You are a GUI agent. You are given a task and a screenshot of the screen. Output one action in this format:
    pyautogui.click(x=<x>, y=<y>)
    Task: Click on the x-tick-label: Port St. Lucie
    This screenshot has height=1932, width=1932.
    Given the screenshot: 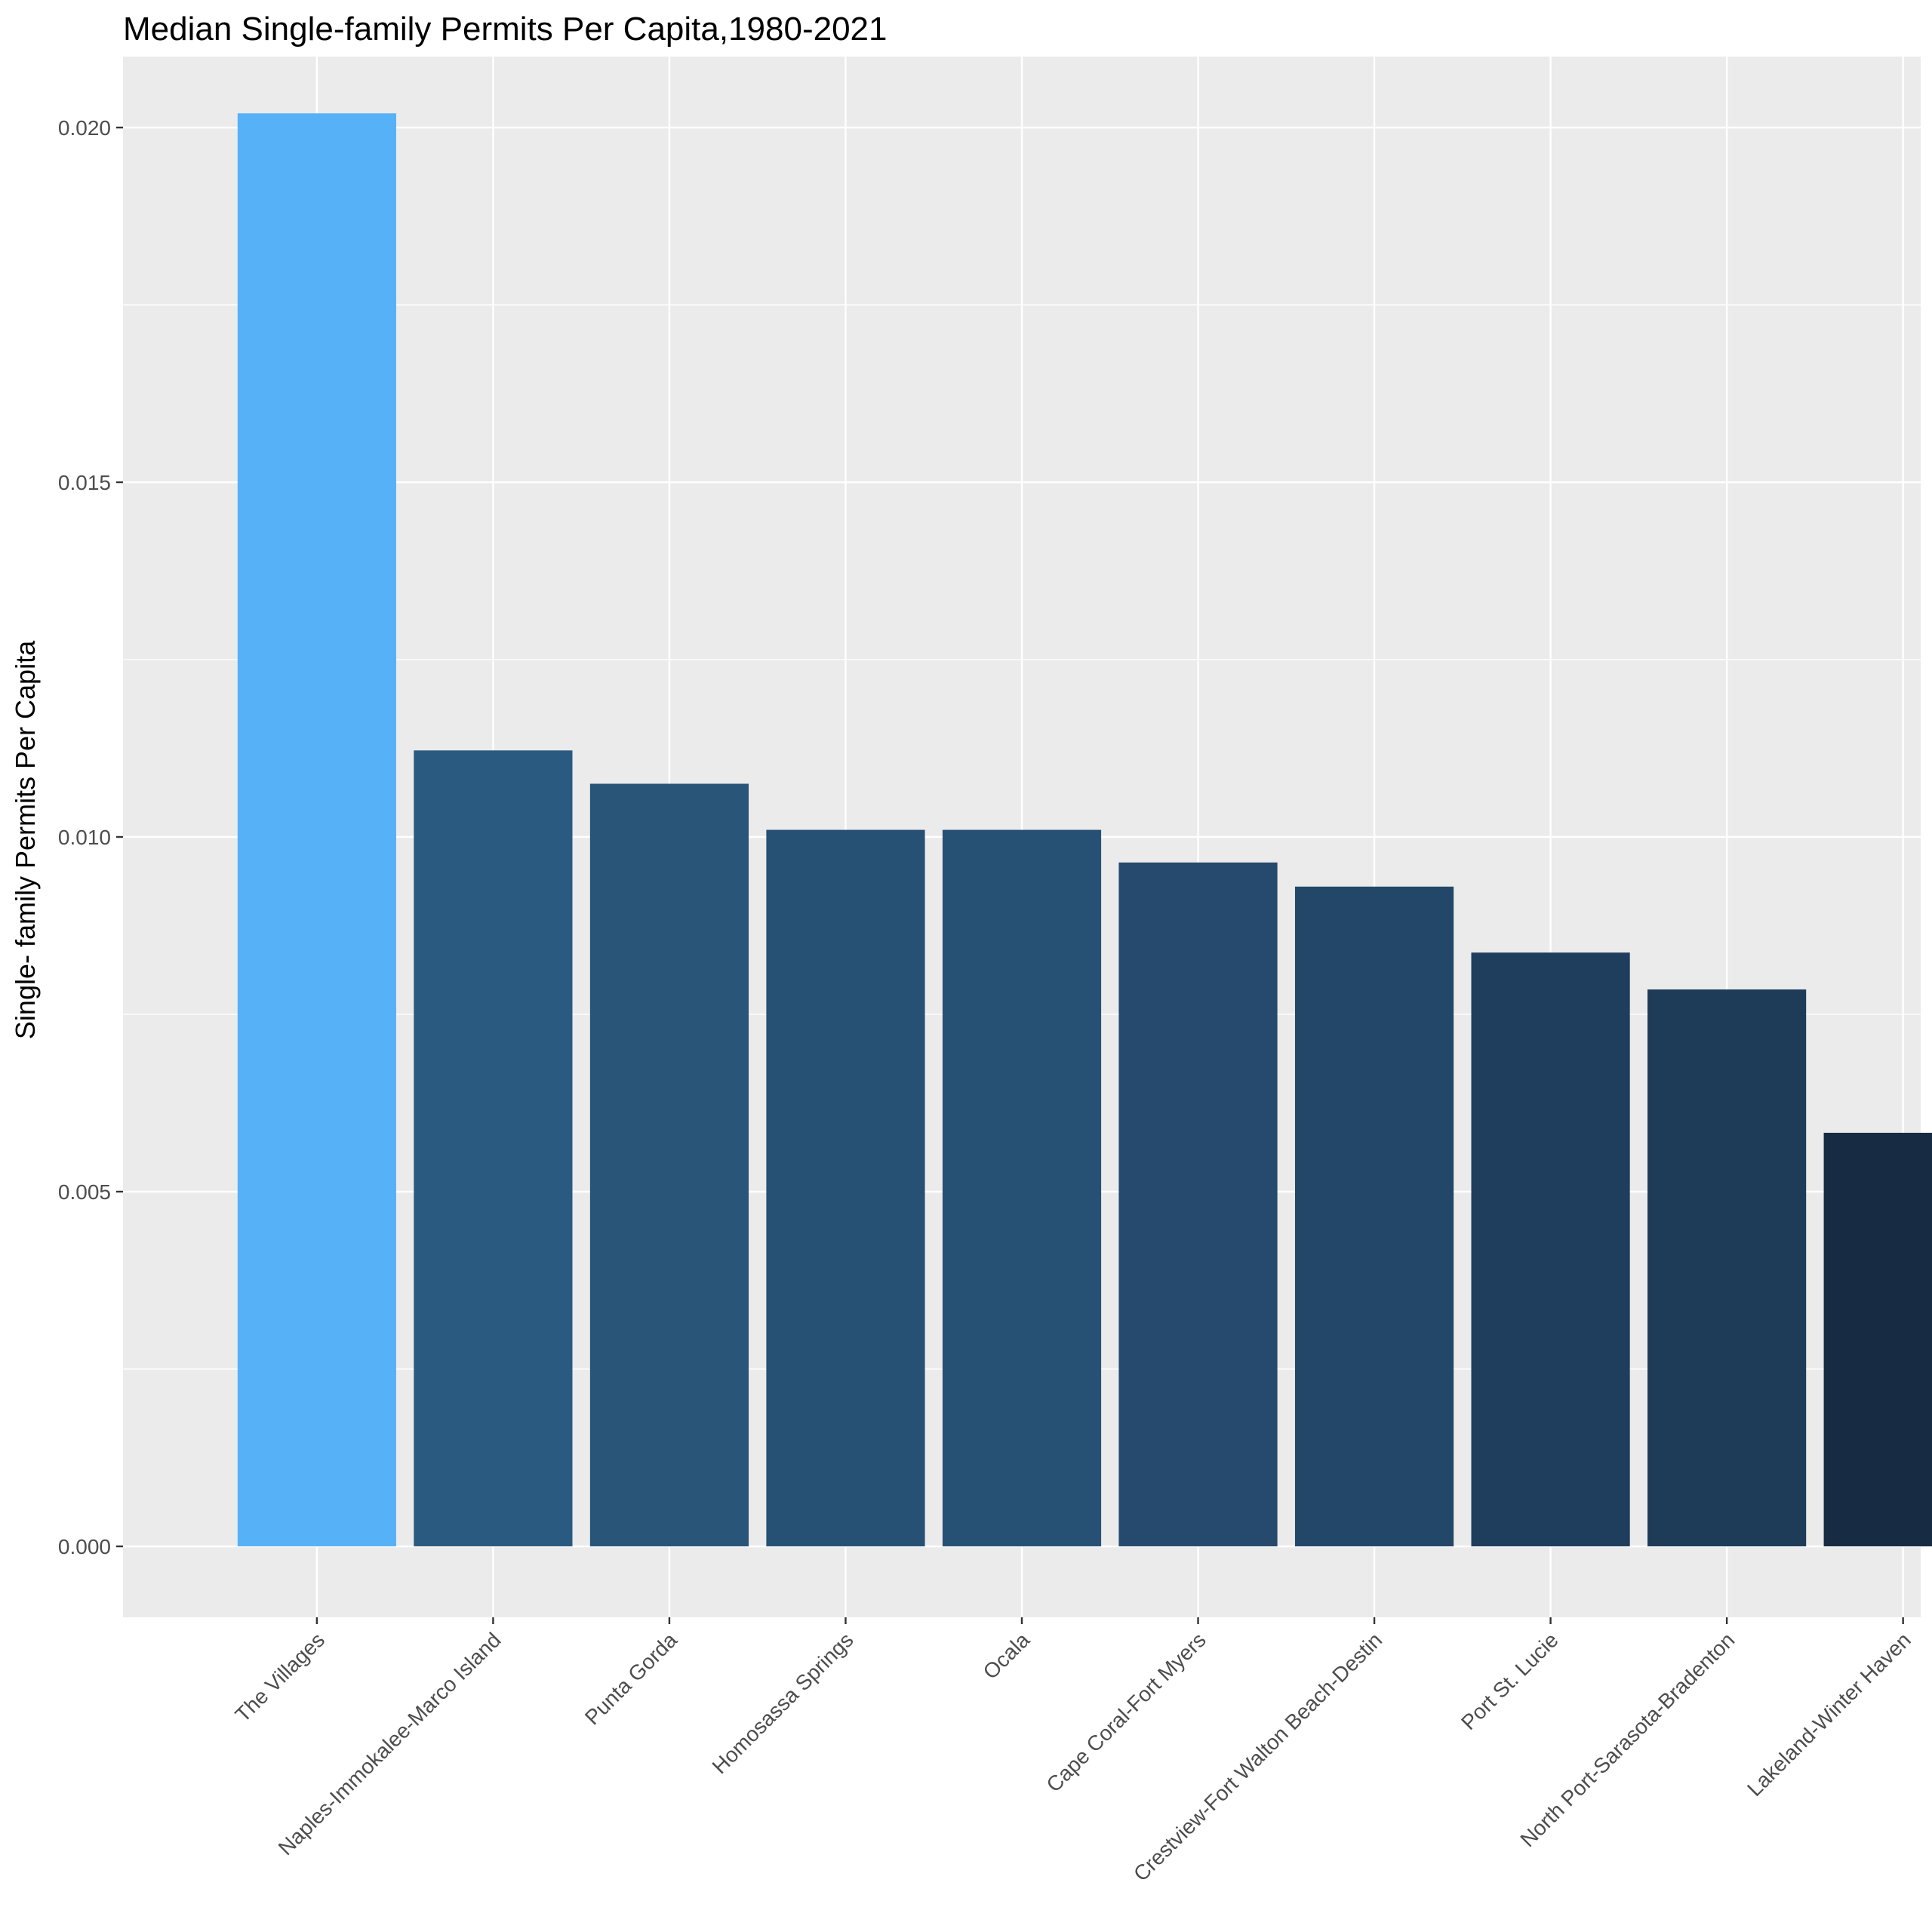 What is the action you would take?
    pyautogui.click(x=1510, y=1681)
    